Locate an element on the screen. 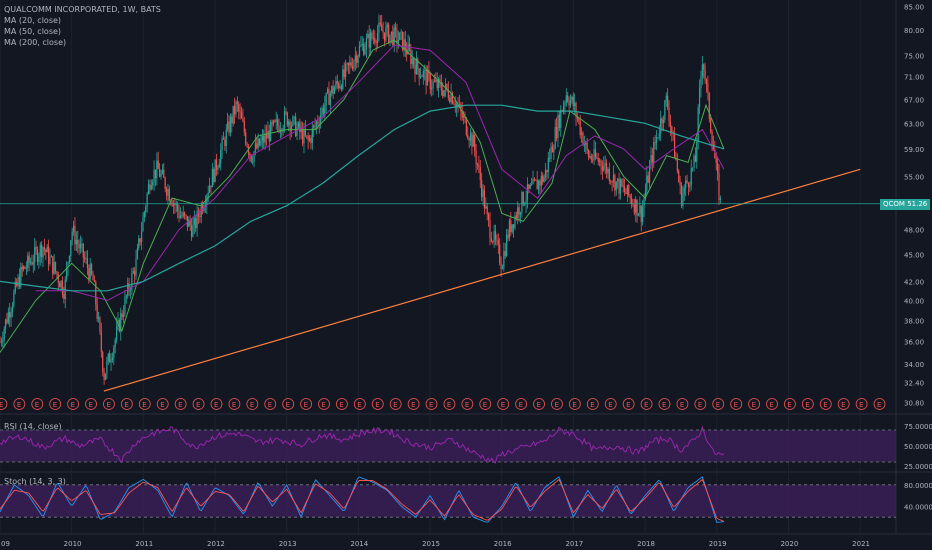 Image resolution: width=932 pixels, height=550 pixels. y-tick-label: 67.00 is located at coordinates (914, 100).